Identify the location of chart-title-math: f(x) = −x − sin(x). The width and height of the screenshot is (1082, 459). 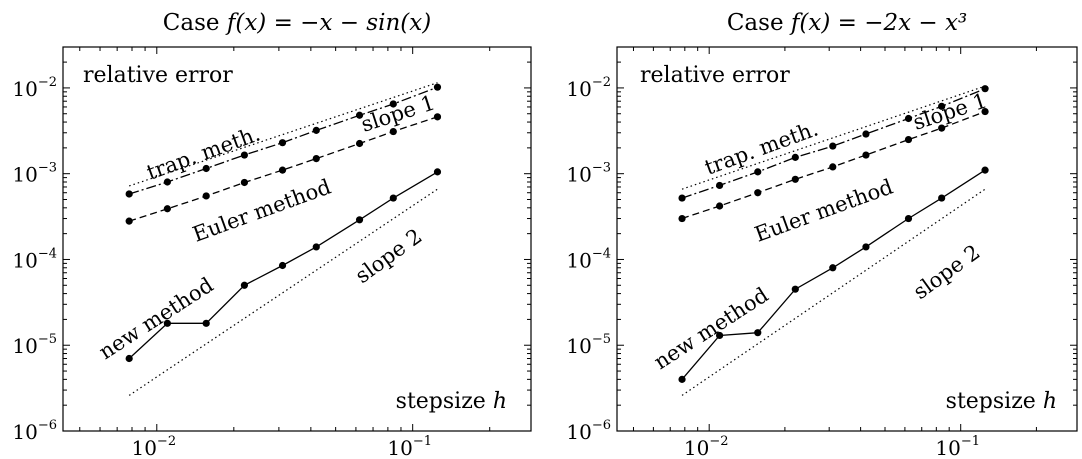
(328, 23).